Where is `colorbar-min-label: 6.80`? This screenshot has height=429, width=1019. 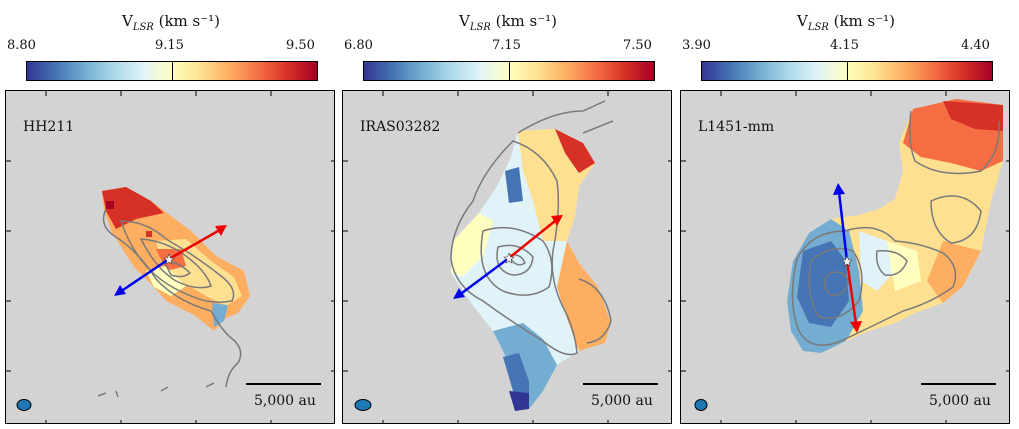 colorbar-min-label: 6.80 is located at coordinates (358, 45).